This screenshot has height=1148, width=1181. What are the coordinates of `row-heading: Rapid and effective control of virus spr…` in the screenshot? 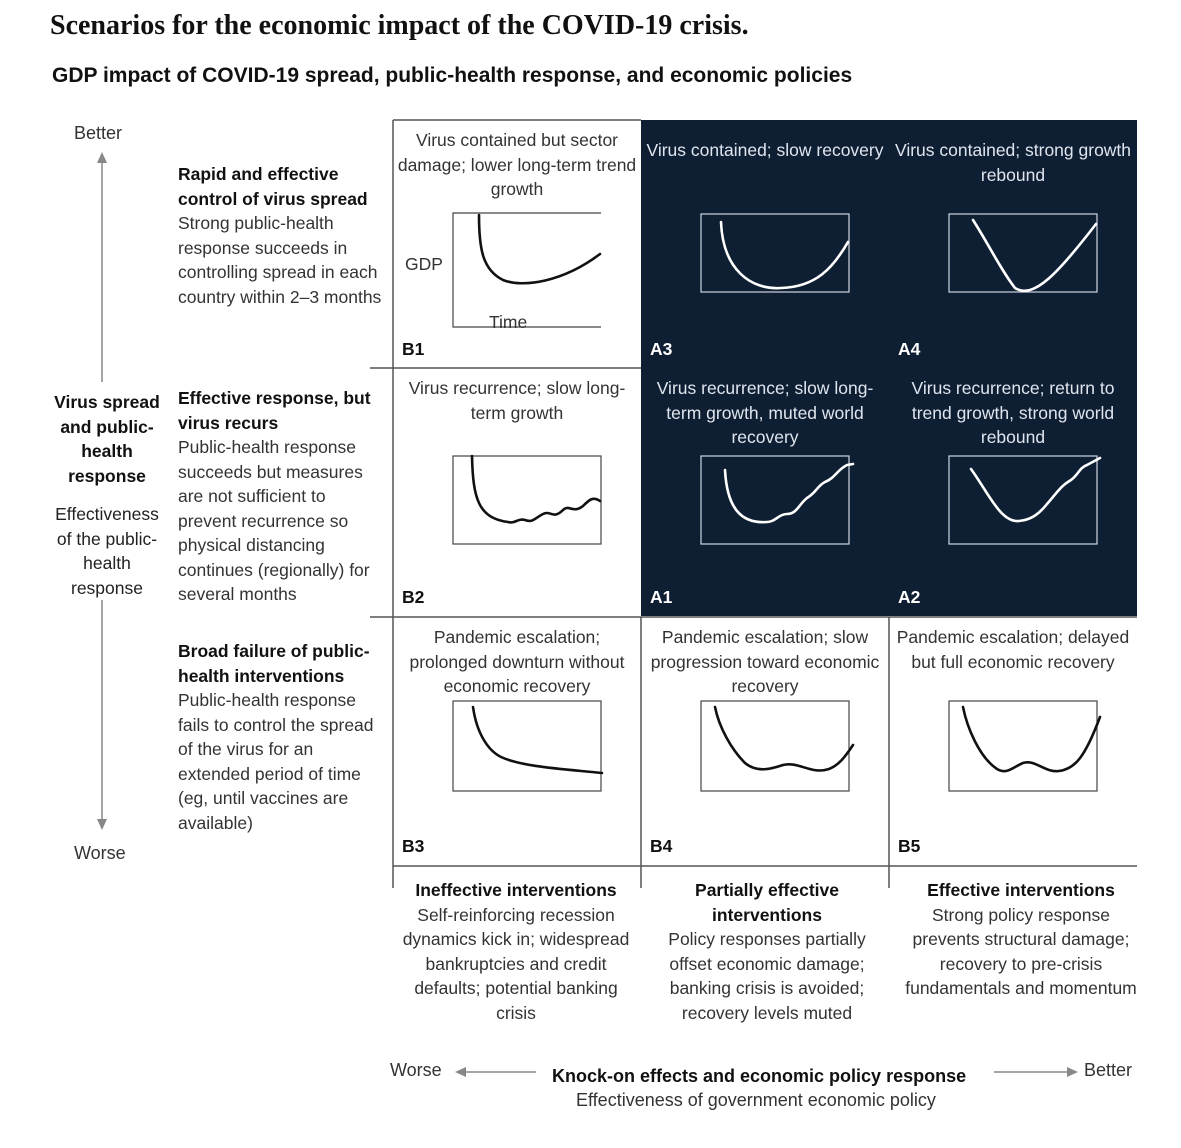 It's located at (273, 186).